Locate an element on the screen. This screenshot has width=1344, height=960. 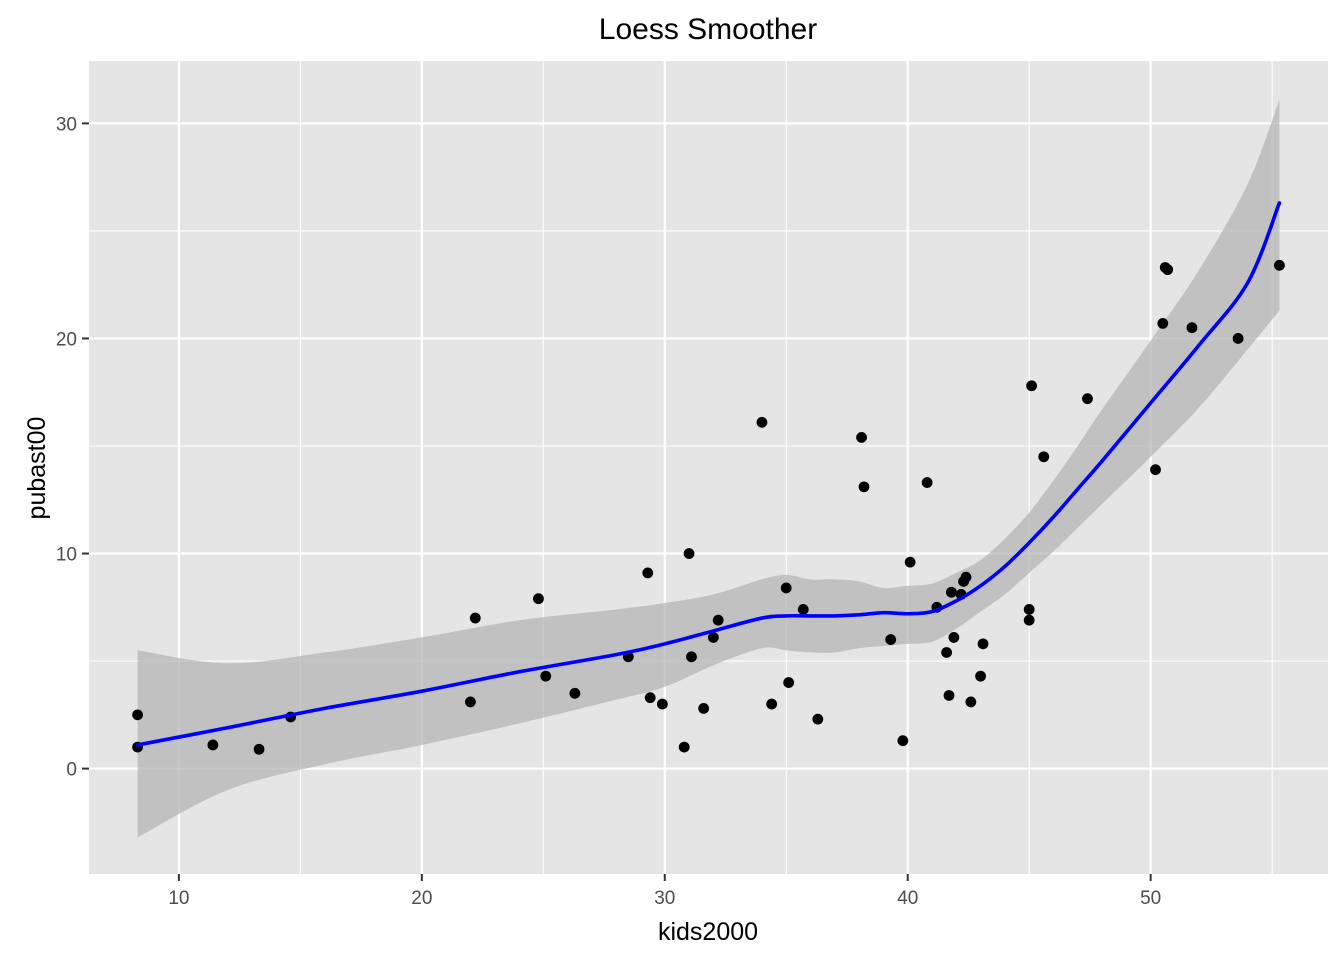
x-tick-label: 30 is located at coordinates (664, 898).